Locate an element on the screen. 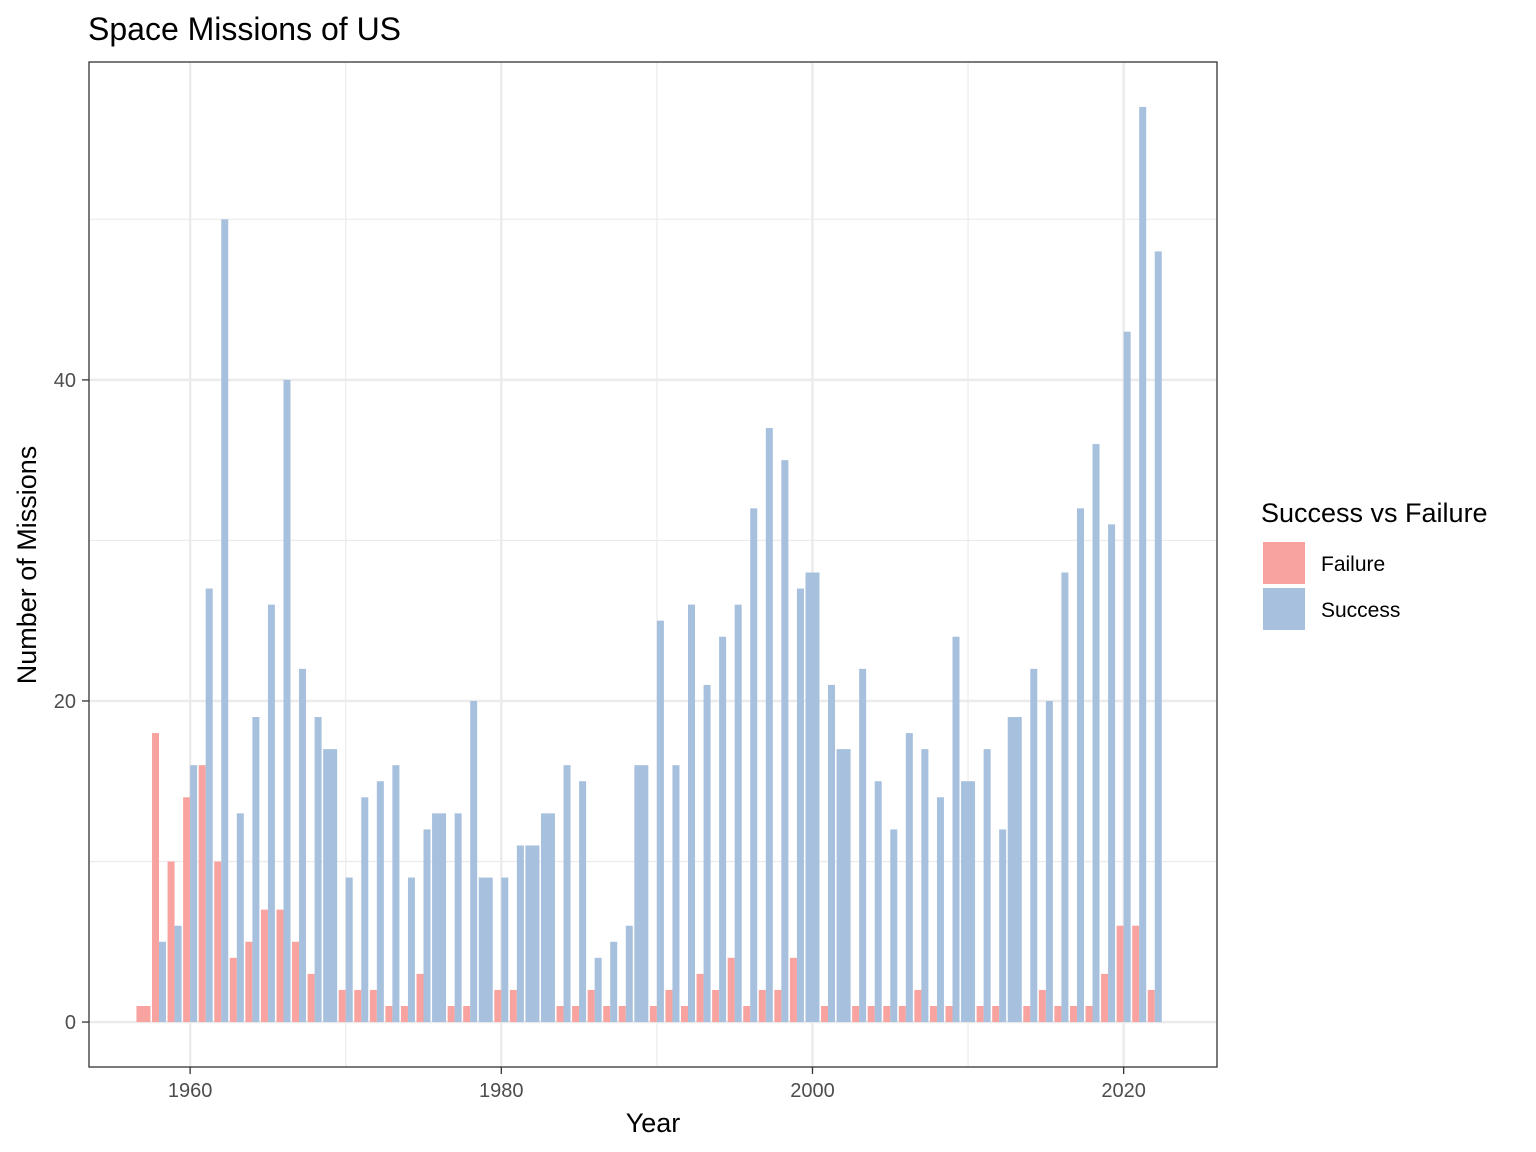 The image size is (1536, 1152). bar-success-2016 is located at coordinates (1064, 798).